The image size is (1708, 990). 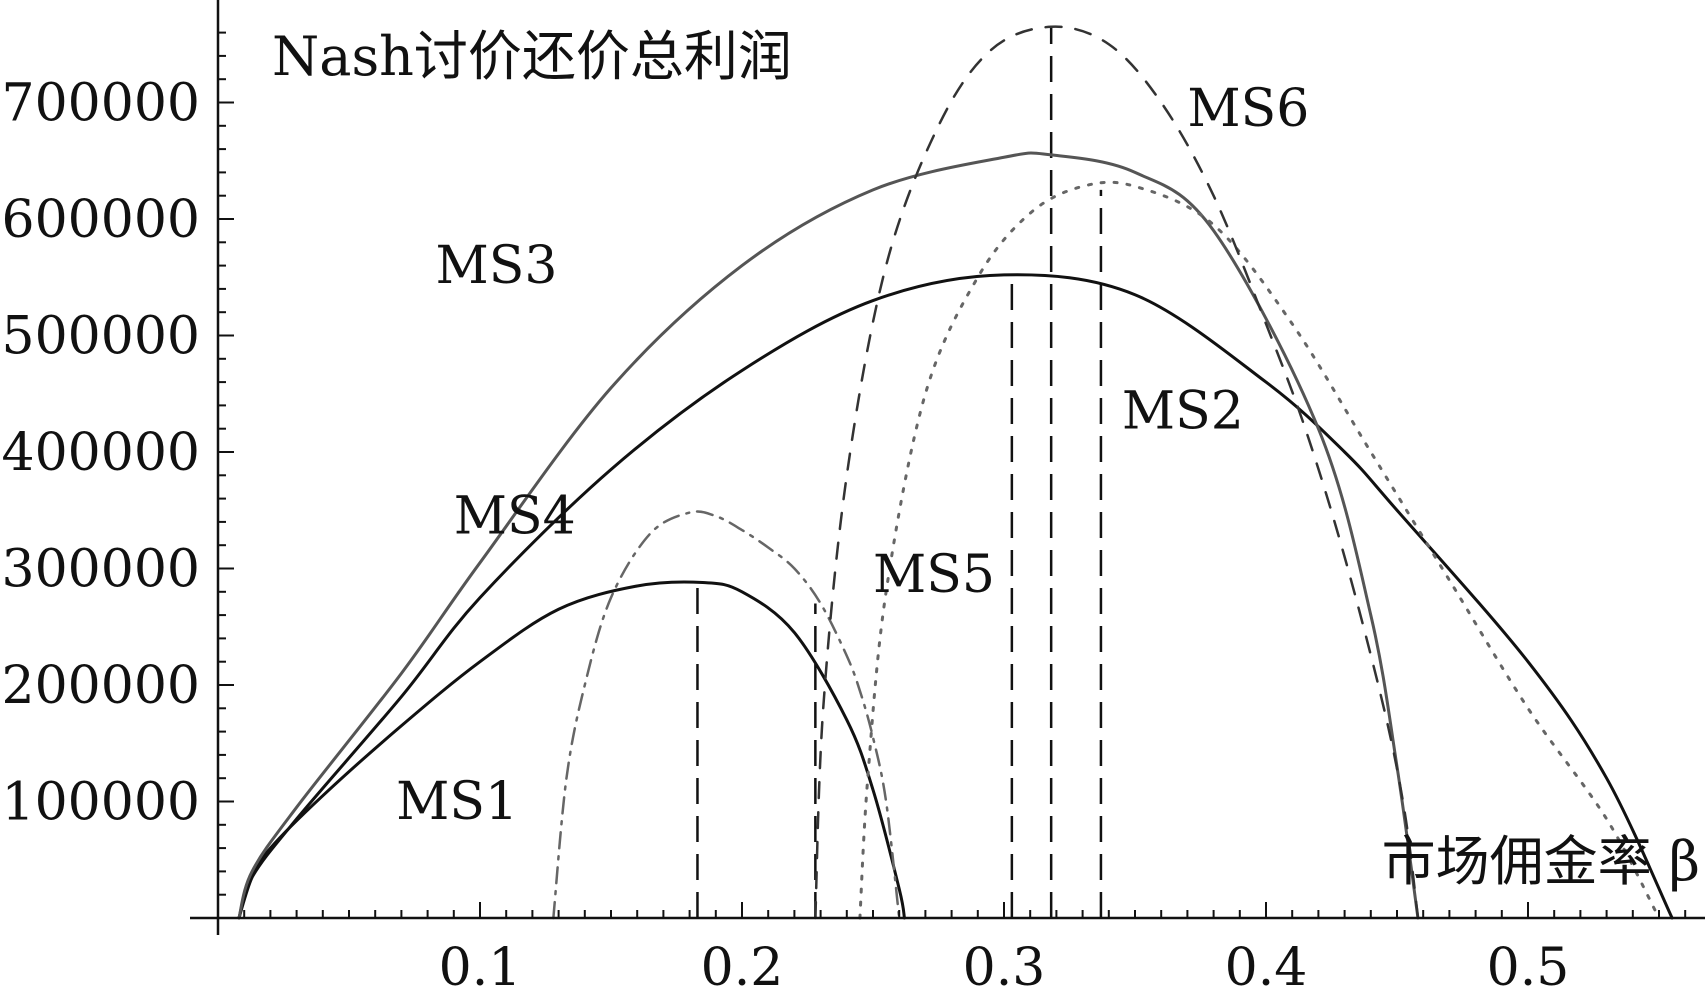 What do you see at coordinates (496, 266) in the screenshot?
I see `series-label-ms3: MS3` at bounding box center [496, 266].